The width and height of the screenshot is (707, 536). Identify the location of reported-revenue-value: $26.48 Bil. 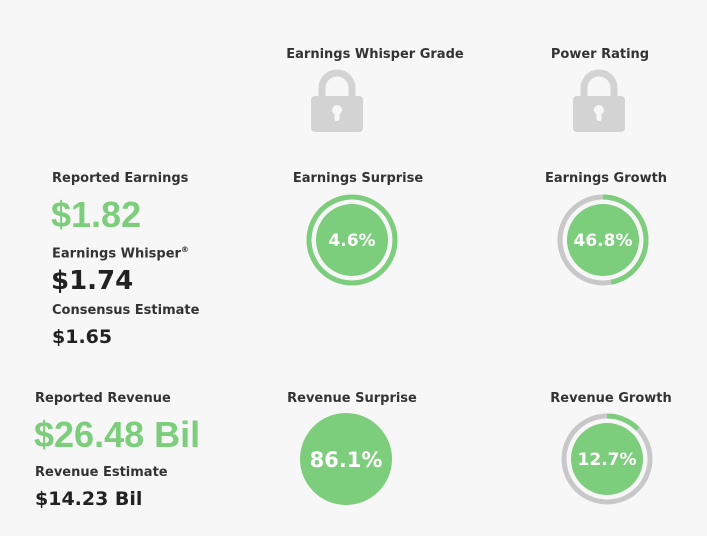
(117, 434).